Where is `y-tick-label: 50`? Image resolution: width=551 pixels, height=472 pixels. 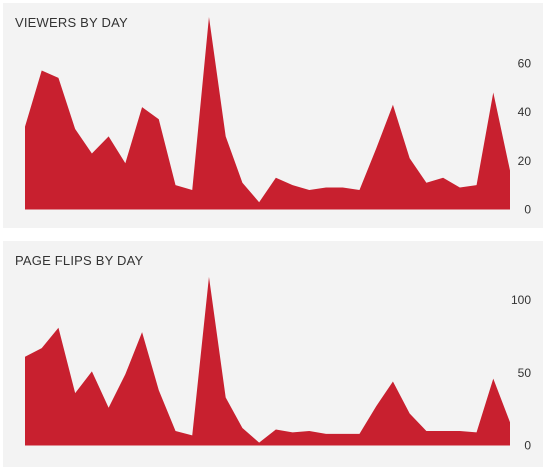
y-tick-label: 50 is located at coordinates (525, 373).